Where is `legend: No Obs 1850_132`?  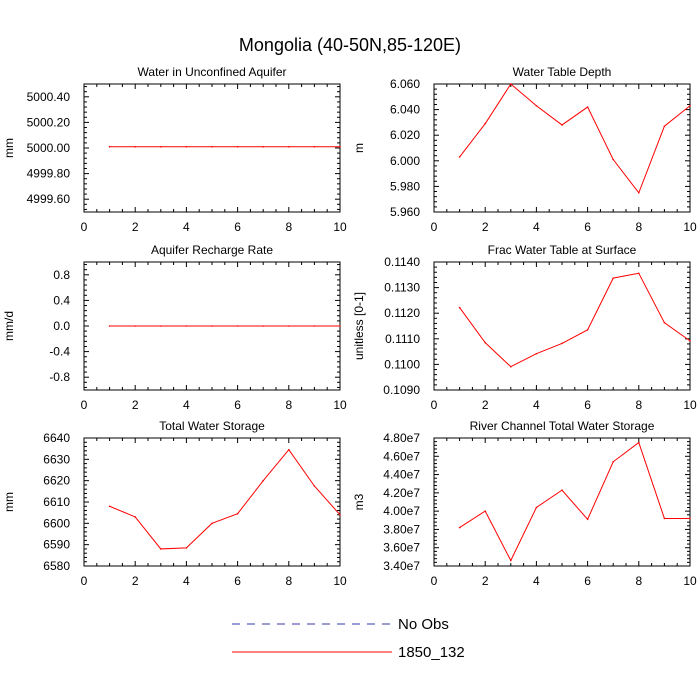 legend: No Obs 1850_132 is located at coordinates (348, 638).